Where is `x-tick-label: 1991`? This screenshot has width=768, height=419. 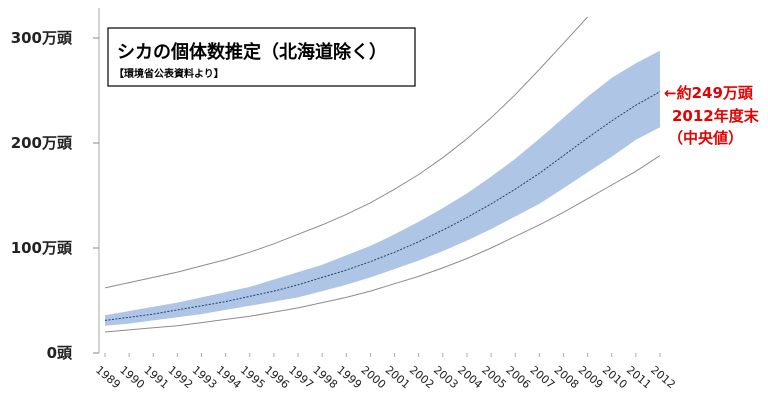 x-tick-label: 1991 is located at coordinates (156, 377).